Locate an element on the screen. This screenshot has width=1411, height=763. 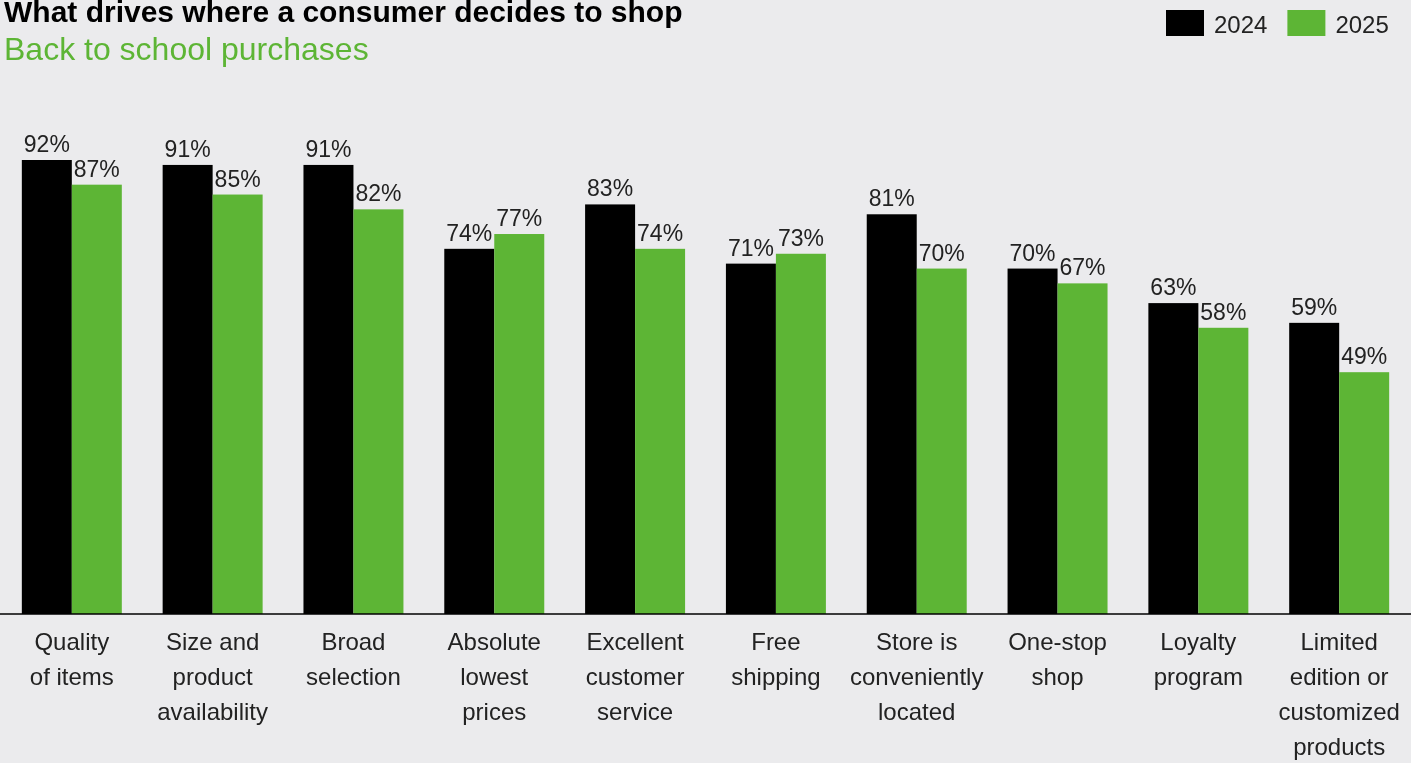
data-label: 85% is located at coordinates (237, 178).